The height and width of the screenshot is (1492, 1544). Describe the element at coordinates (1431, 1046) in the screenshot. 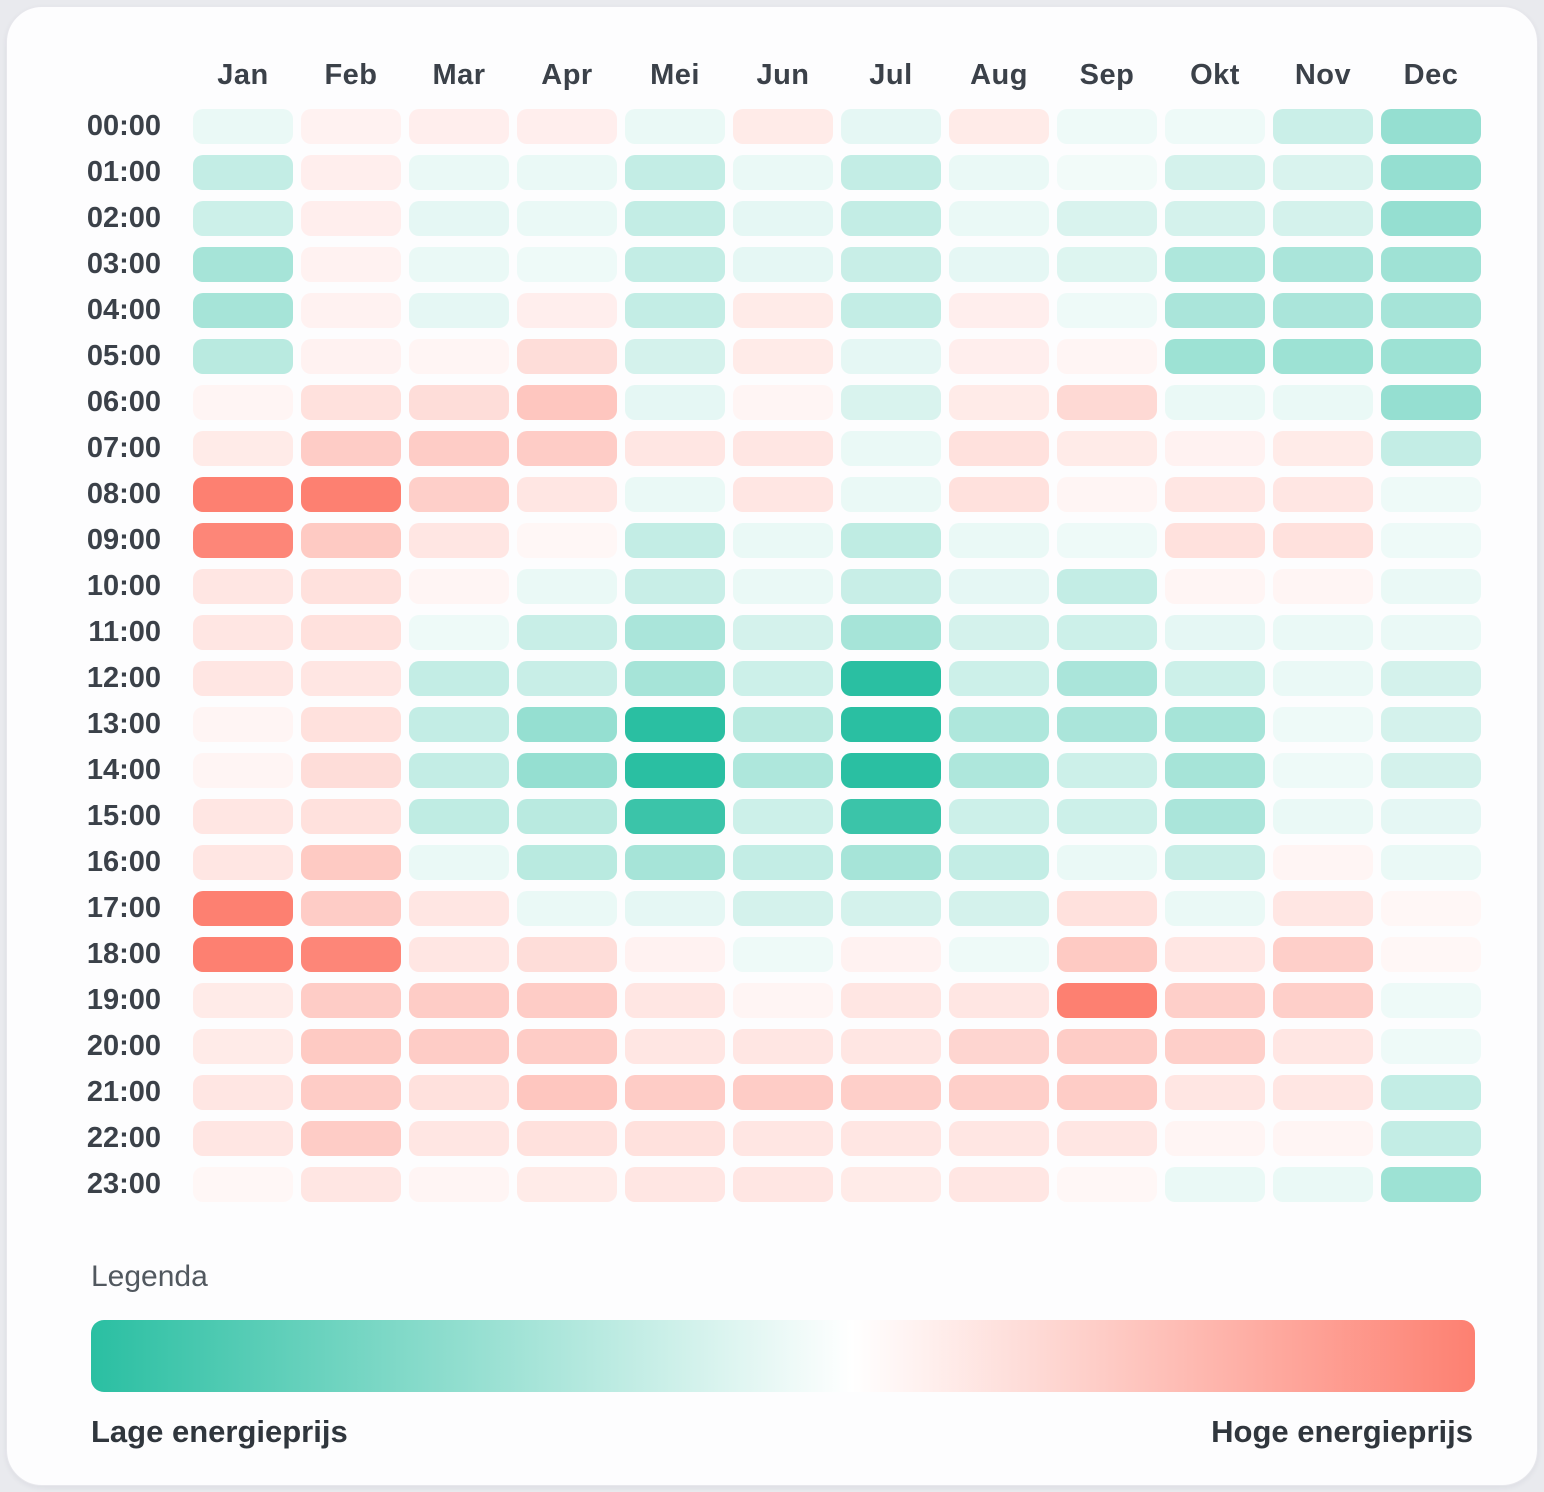

I see `heatmap-cell-dec-2000` at that location.